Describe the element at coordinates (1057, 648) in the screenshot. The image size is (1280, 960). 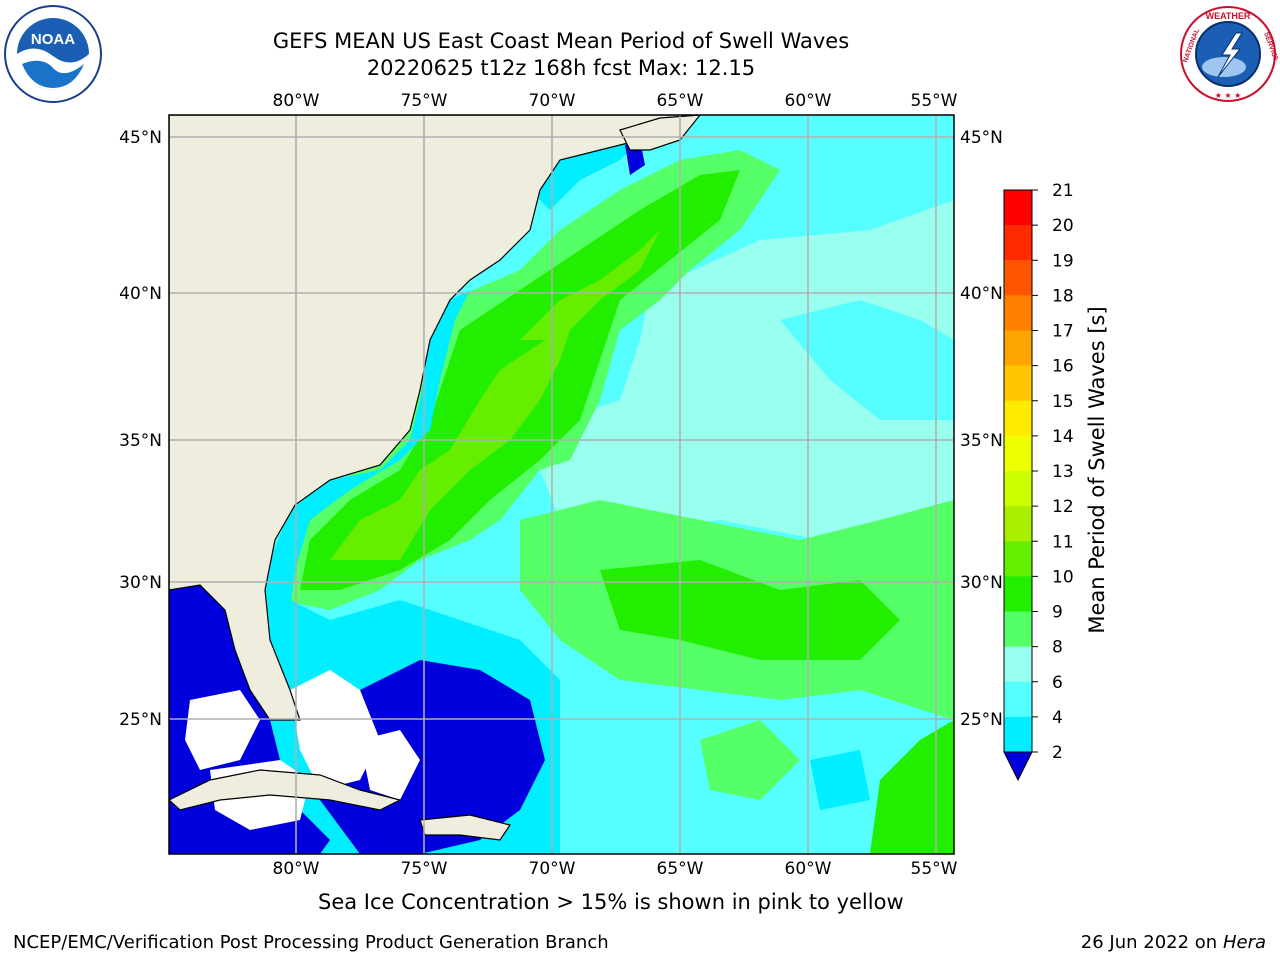
I see `colorbar-tick-label: 8` at that location.